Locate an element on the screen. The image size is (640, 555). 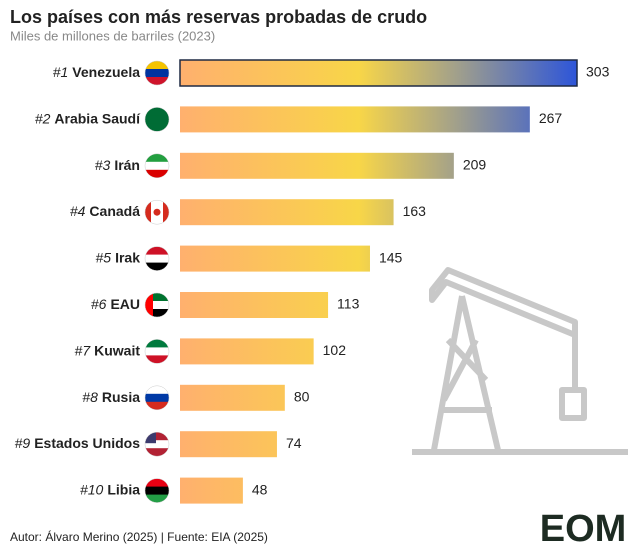
category-label: #3 Irán is located at coordinates (117, 165).